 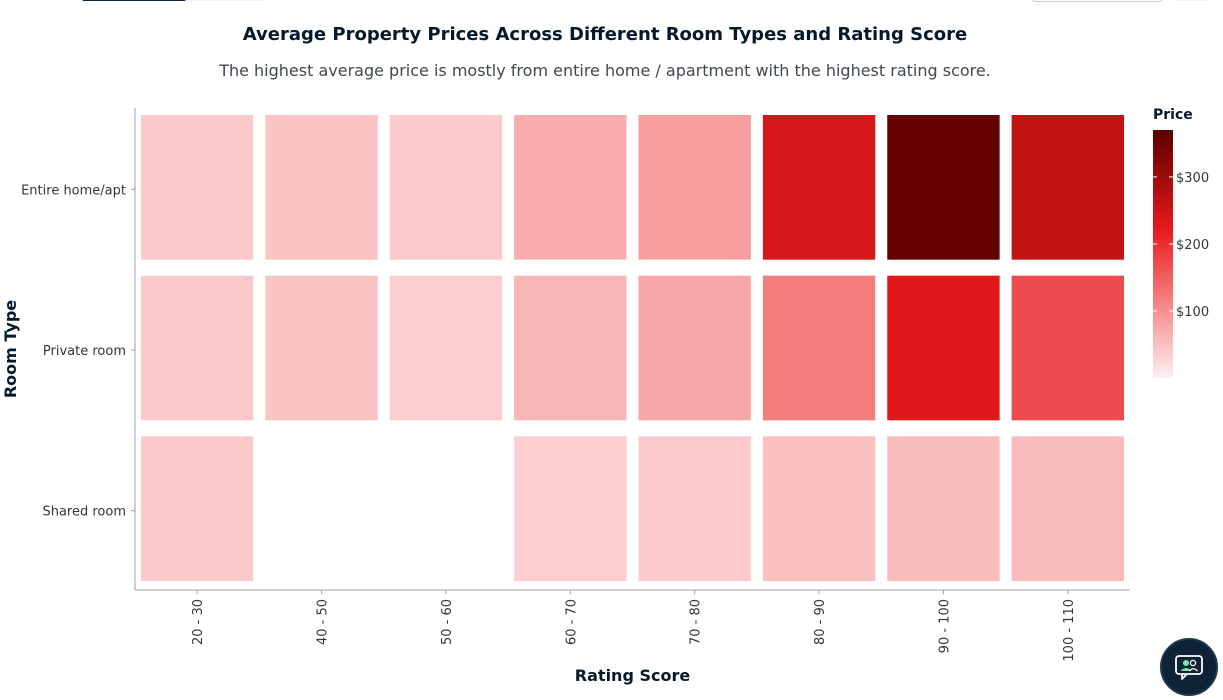 What do you see at coordinates (1173, 115) in the screenshot?
I see `legend-title: Price` at bounding box center [1173, 115].